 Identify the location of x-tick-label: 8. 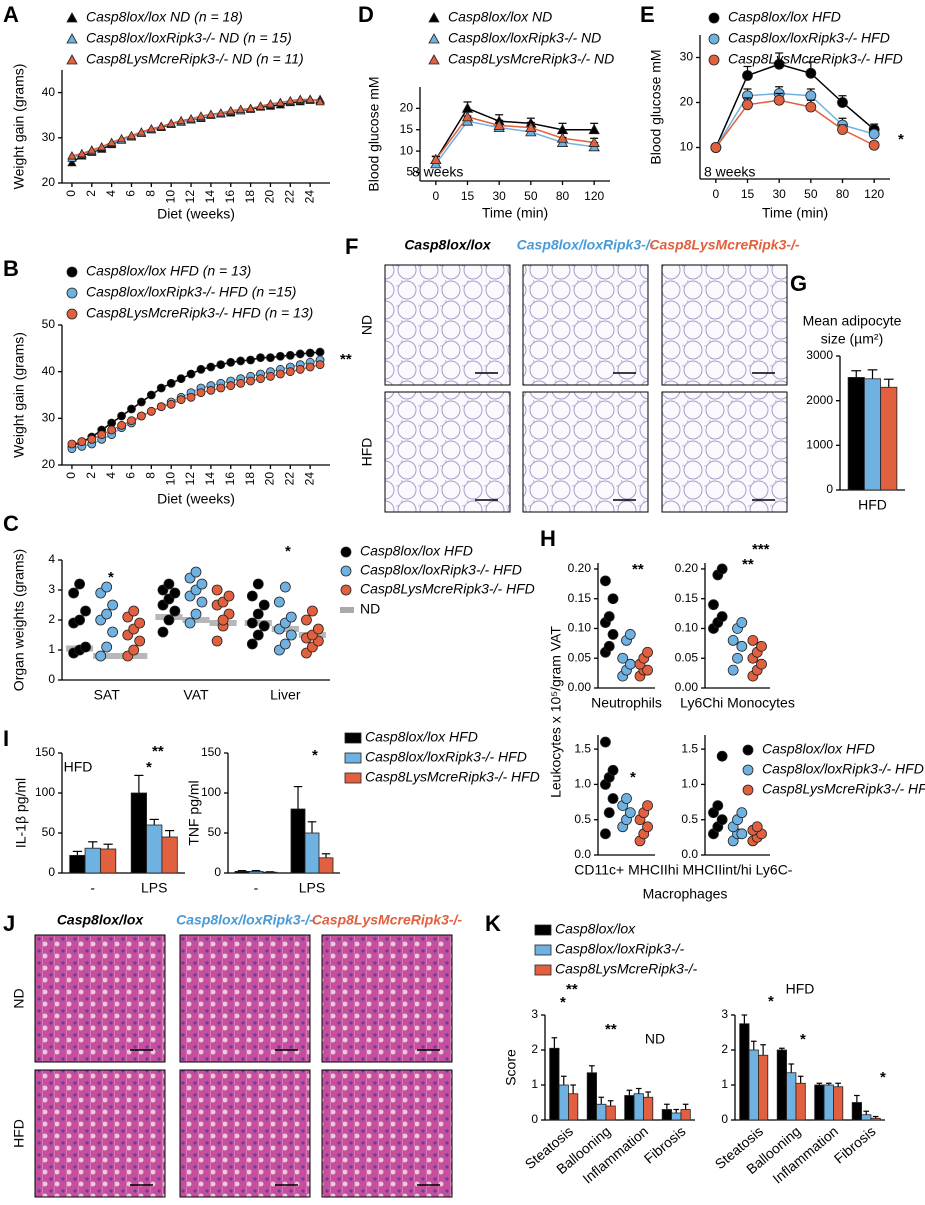
(151, 193).